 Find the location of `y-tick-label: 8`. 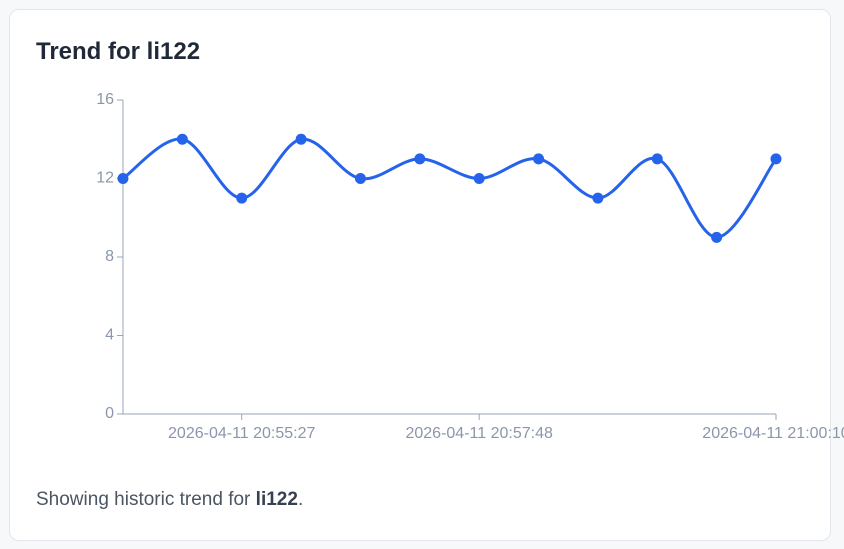

y-tick-label: 8 is located at coordinates (109, 256).